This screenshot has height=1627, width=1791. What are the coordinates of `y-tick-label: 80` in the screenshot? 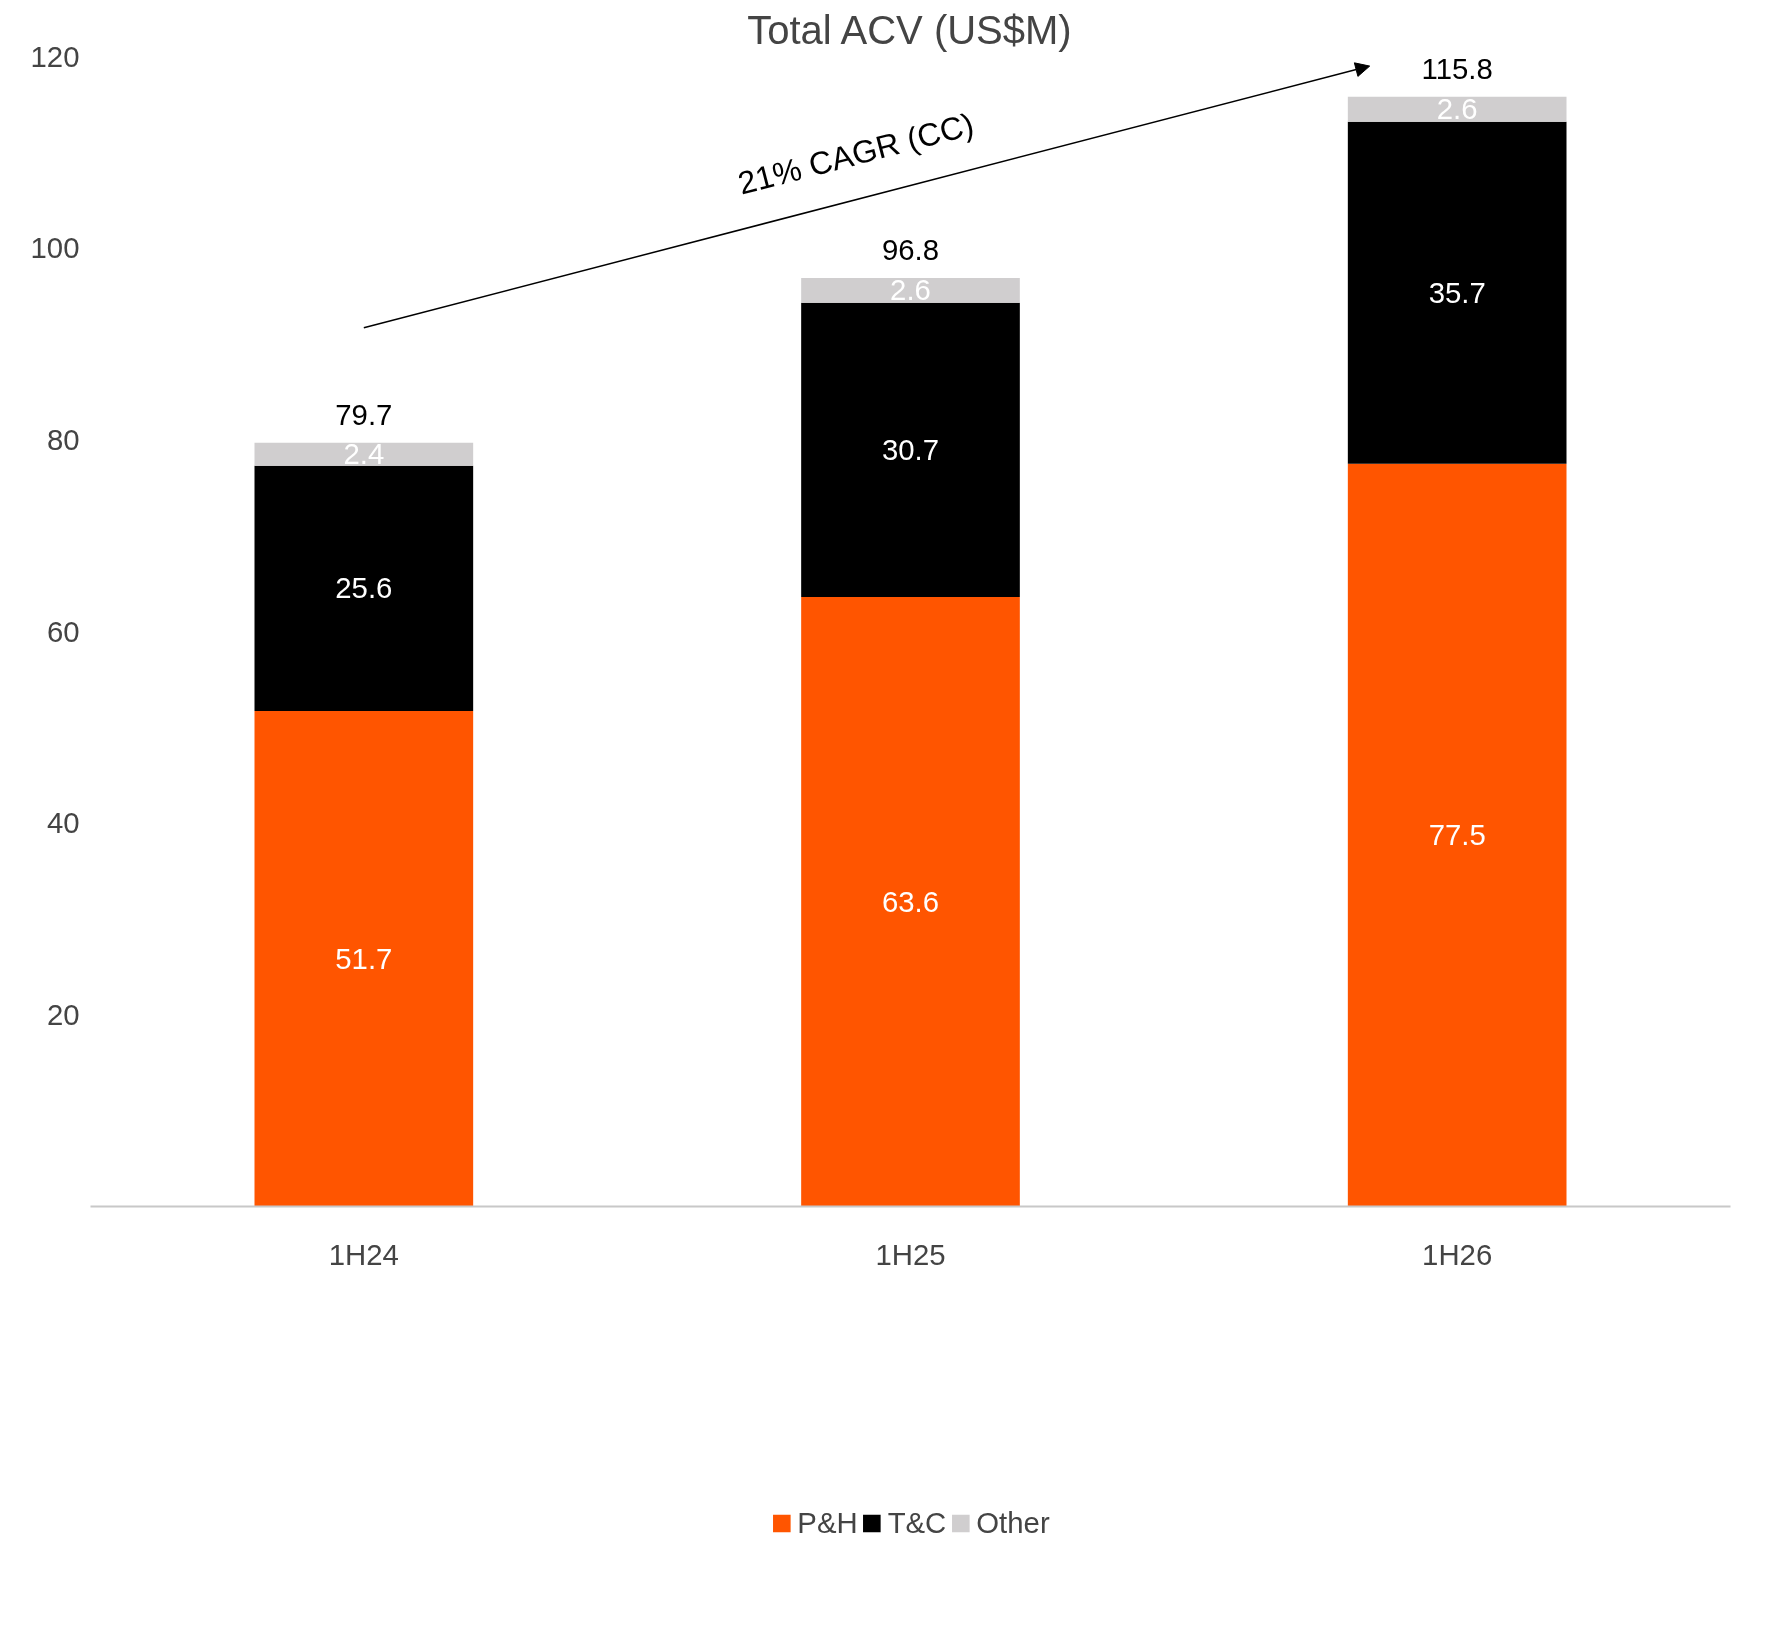 It's located at (63, 439).